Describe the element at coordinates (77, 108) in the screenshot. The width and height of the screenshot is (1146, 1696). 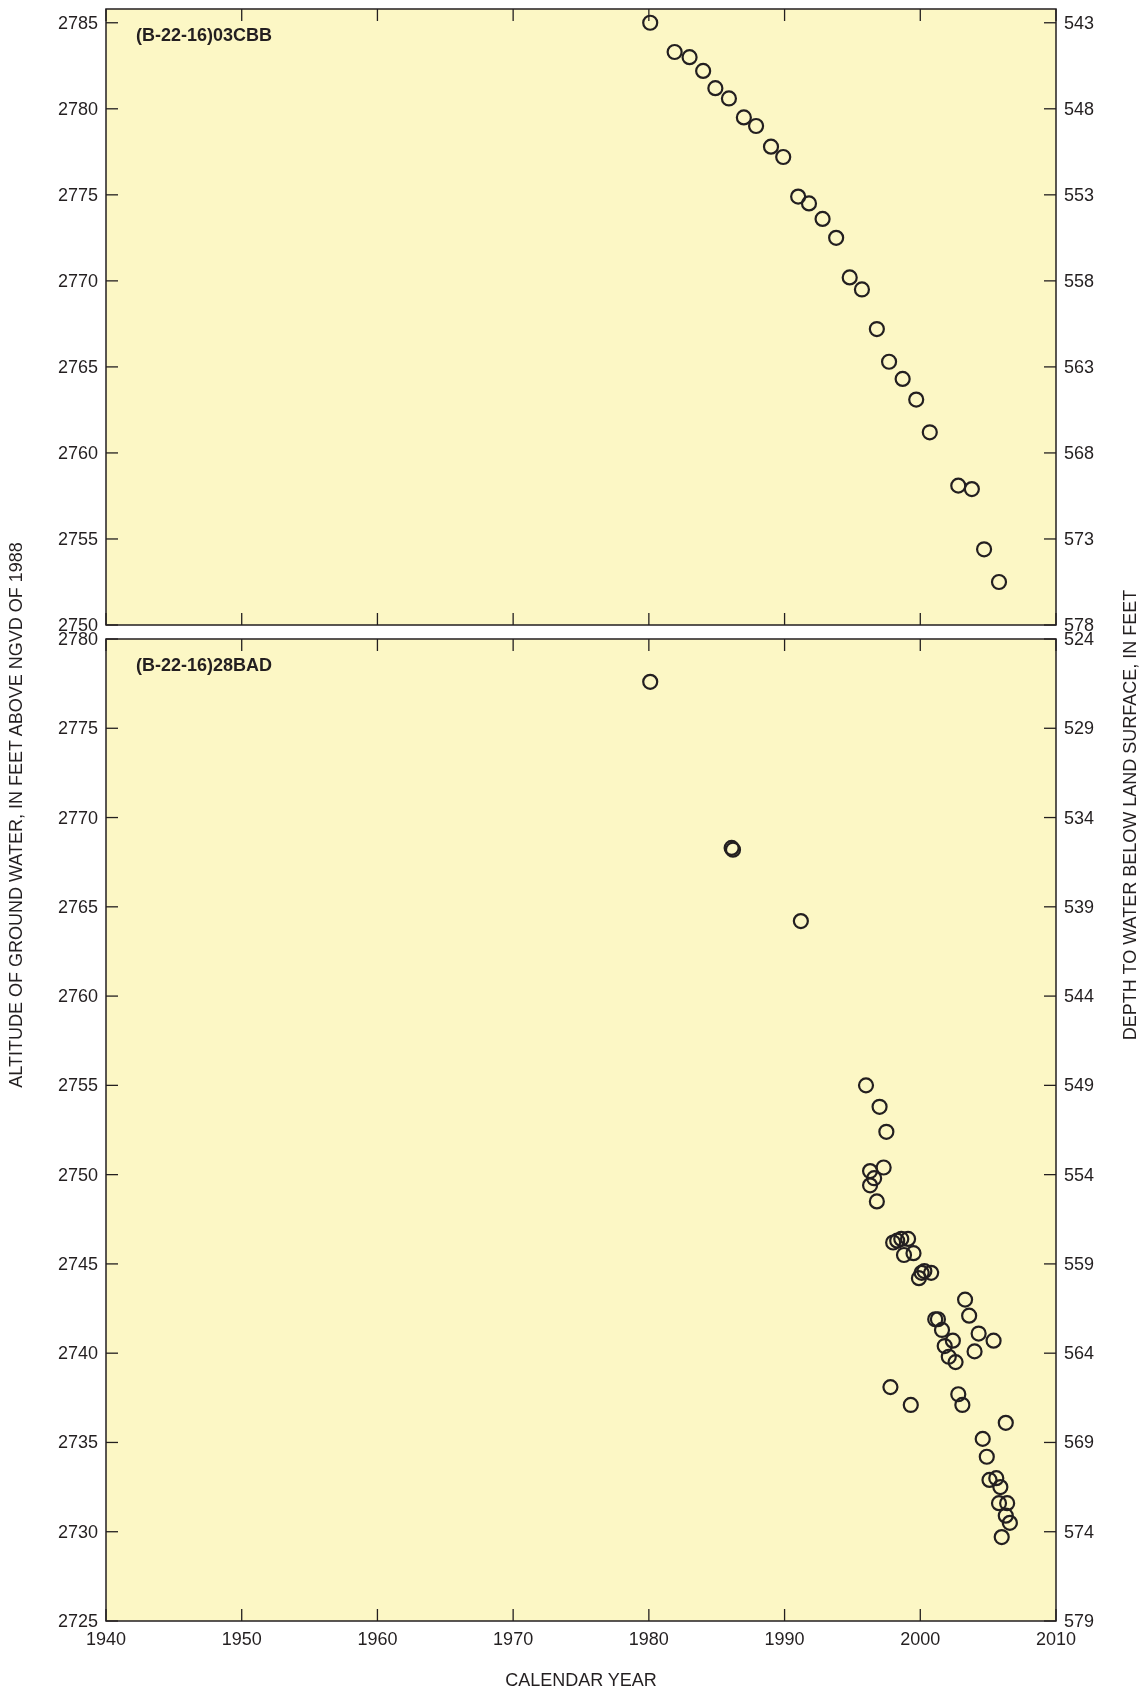
I see `y-tick-label: 2780` at that location.